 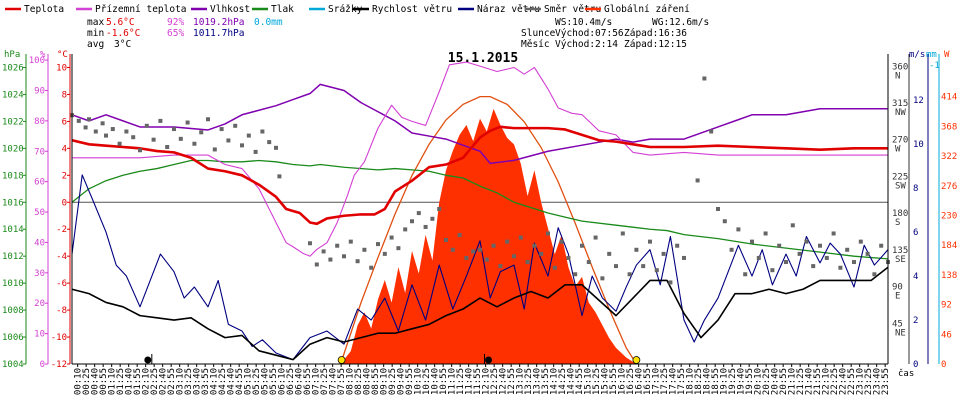 I want to click on stats-max-temp: 5.6°C, so click(x=120, y=22).